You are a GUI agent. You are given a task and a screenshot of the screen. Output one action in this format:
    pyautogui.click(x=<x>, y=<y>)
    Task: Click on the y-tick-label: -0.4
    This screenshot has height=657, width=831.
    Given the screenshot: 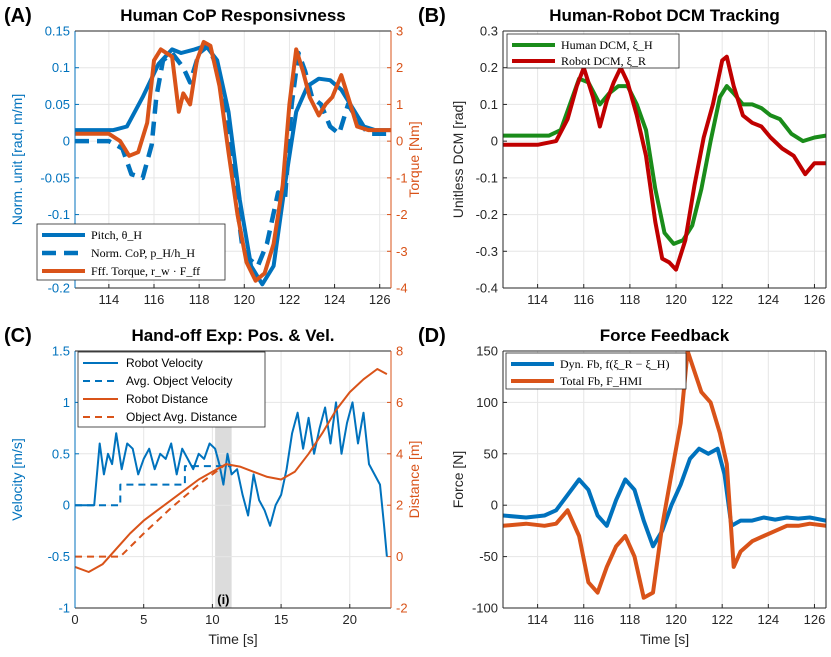 What is the action you would take?
    pyautogui.click(x=487, y=288)
    